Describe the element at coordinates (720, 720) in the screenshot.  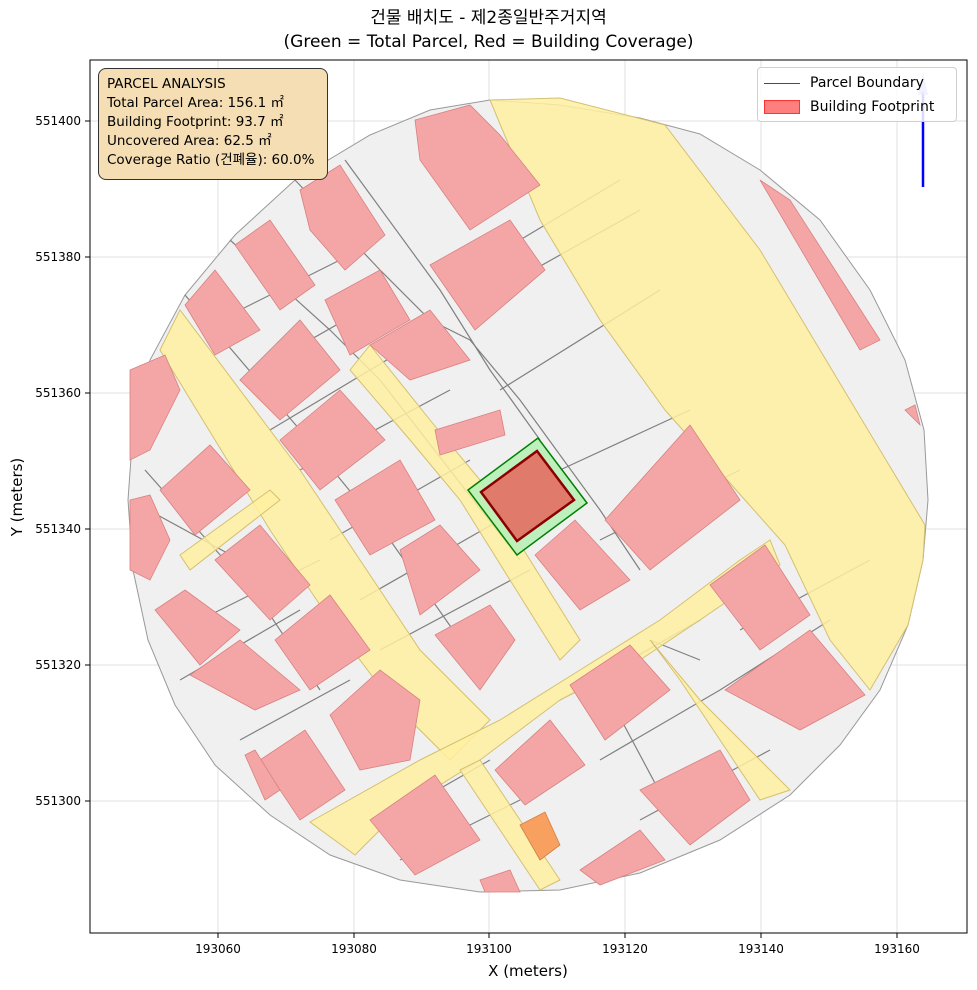
I see `road-southeast-spur` at that location.